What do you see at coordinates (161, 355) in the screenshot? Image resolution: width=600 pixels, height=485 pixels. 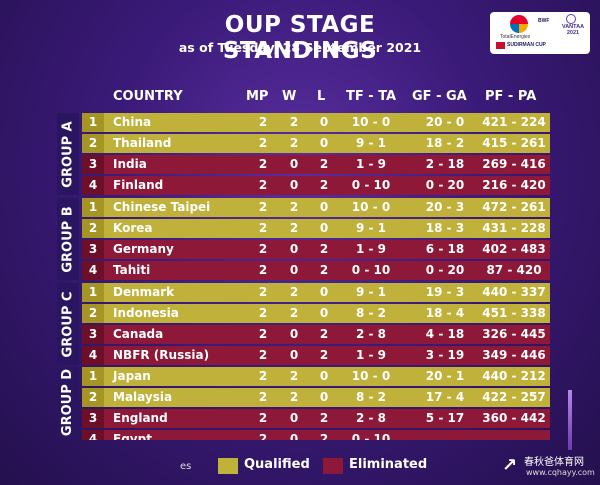 I see `country-cell: NBFR (Russia)` at bounding box center [161, 355].